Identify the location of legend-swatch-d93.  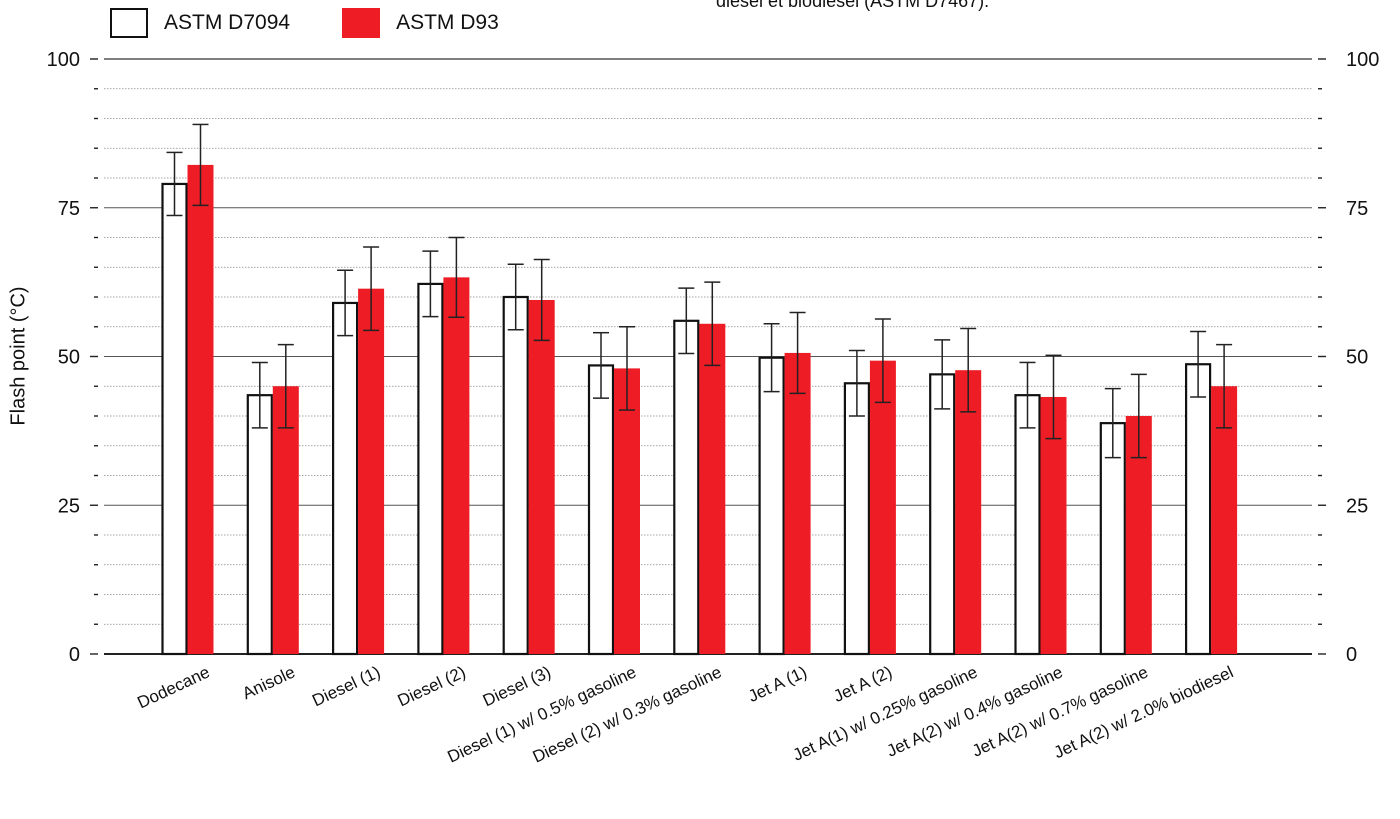
(361, 23).